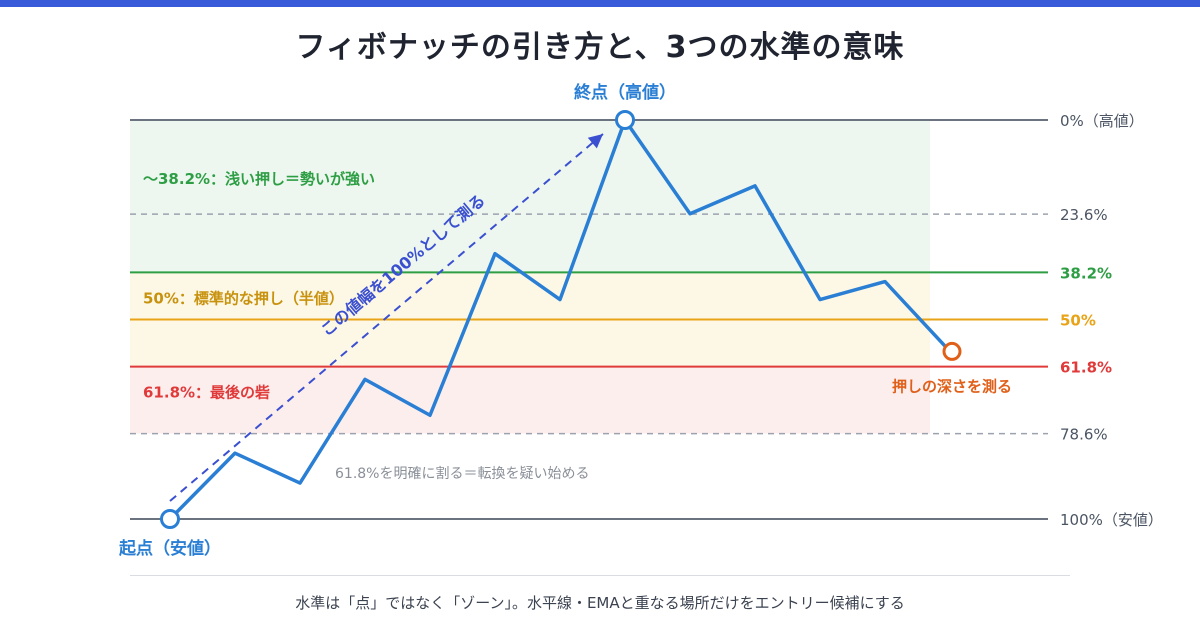 Image resolution: width=1200 pixels, height=630 pixels. I want to click on level-label-2: 38.2%, so click(1086, 273).